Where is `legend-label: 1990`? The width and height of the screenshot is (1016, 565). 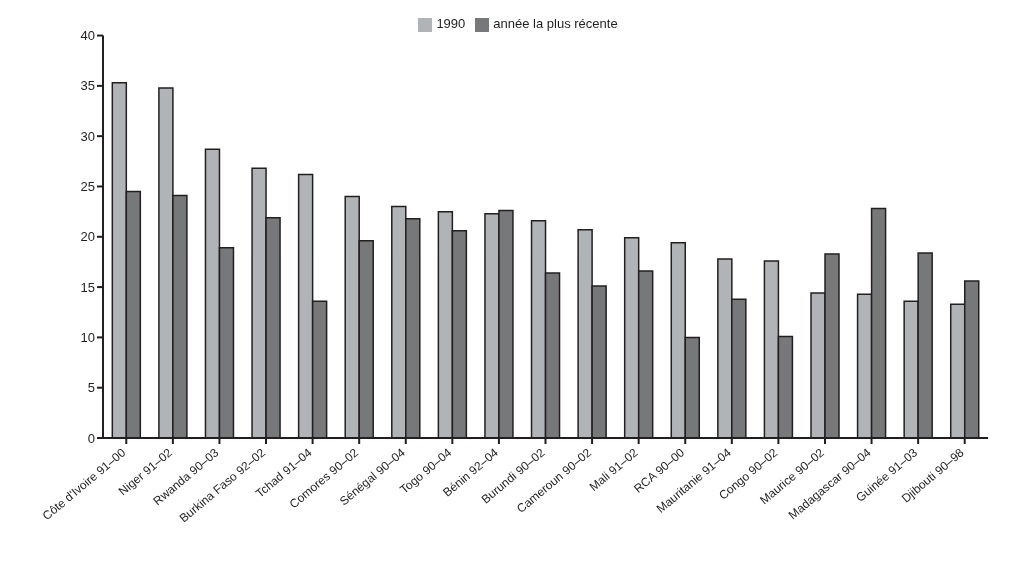
legend-label: 1990 is located at coordinates (451, 23).